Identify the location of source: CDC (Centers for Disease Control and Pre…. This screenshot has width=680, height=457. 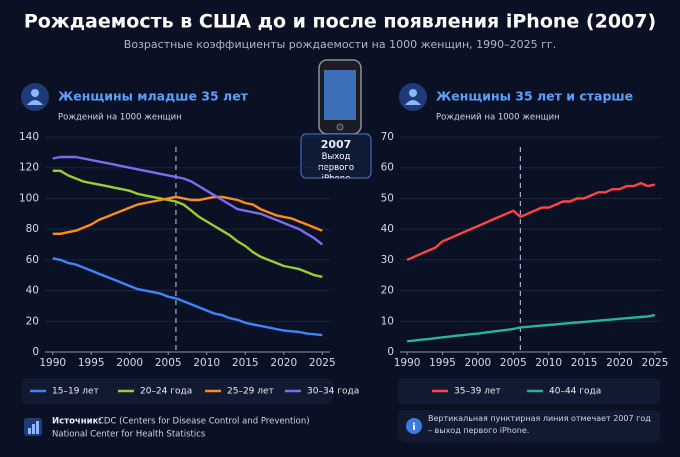
(204, 422).